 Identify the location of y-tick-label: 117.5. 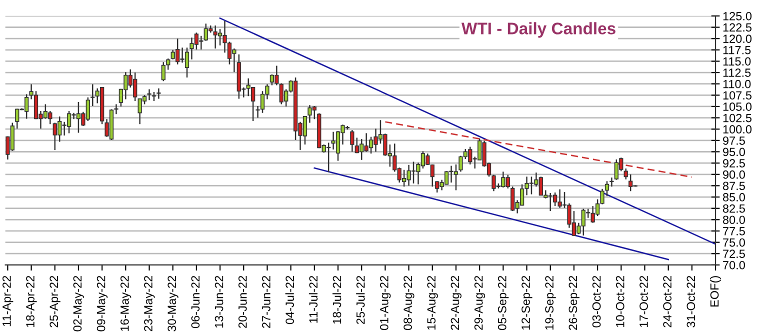
(737, 50).